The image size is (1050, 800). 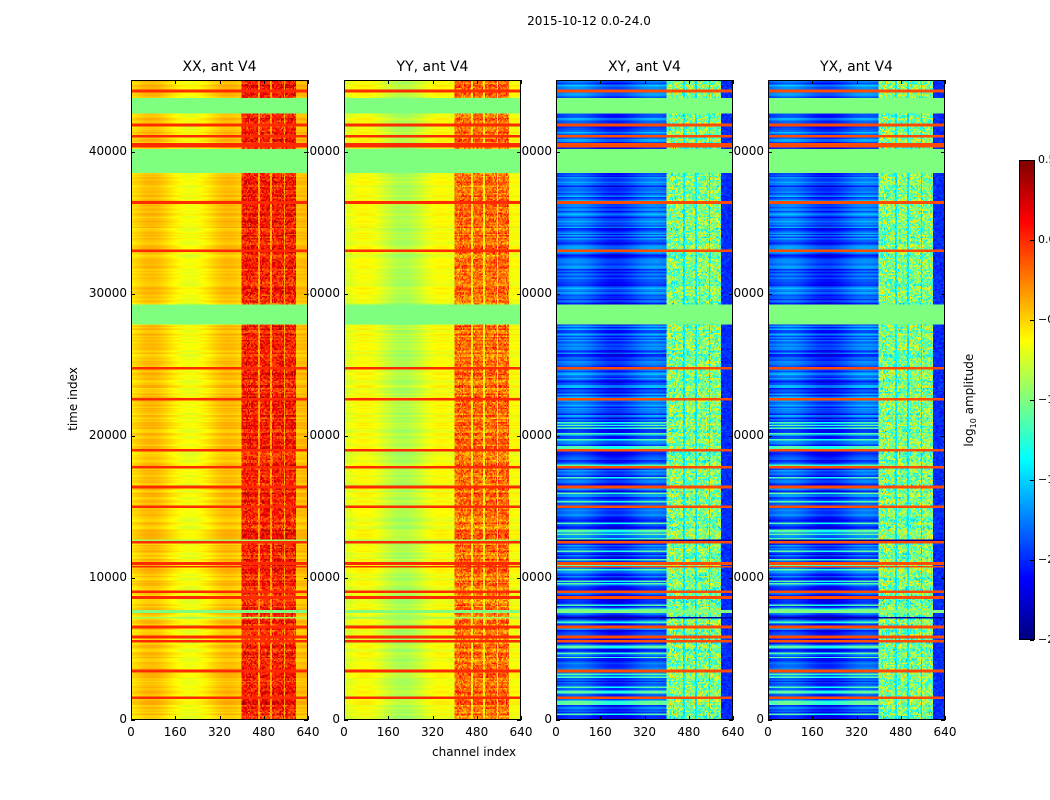 What do you see at coordinates (856, 67) in the screenshot?
I see `panel-title-yx: YX, ant V4` at bounding box center [856, 67].